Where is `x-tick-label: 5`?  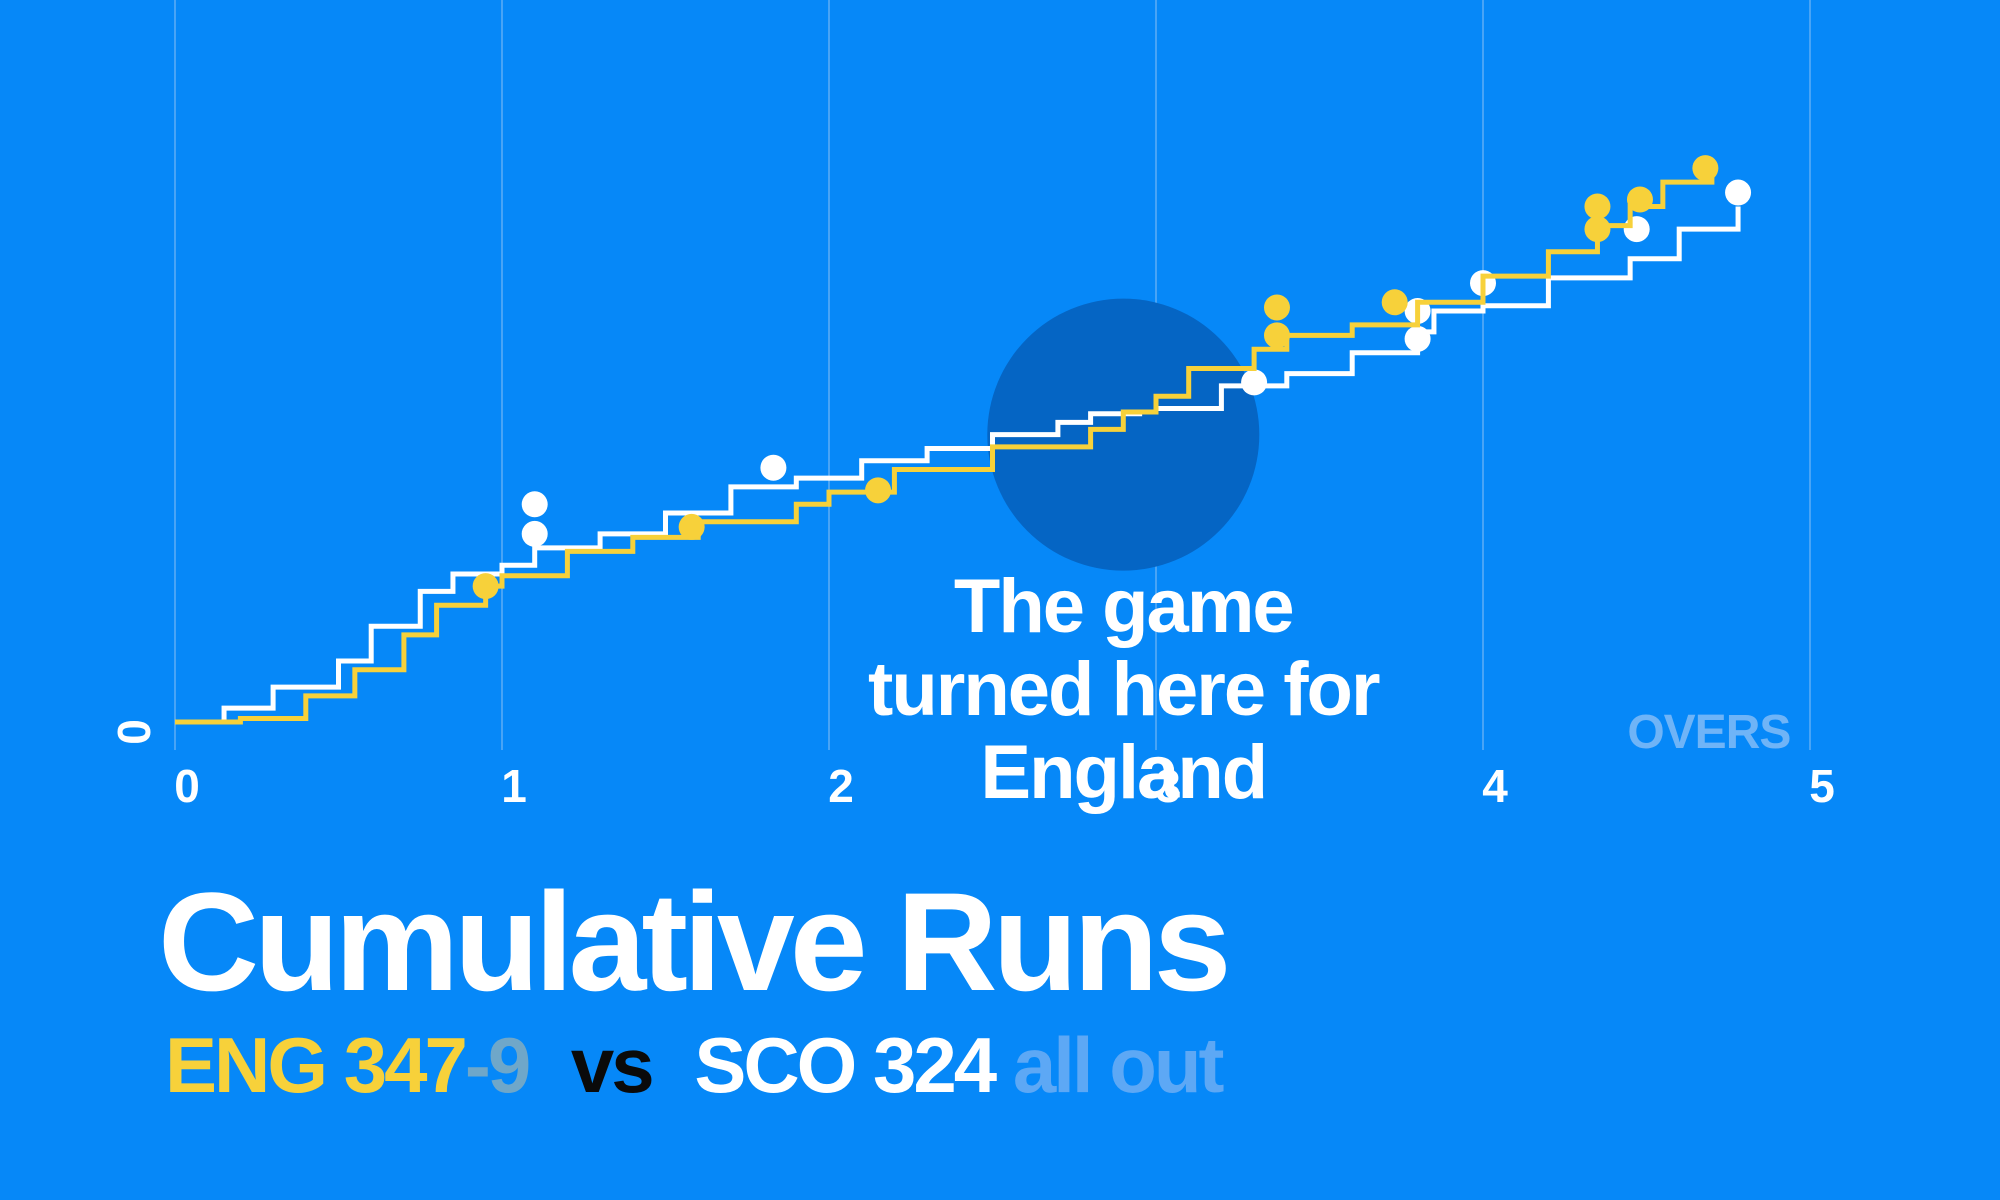
x-tick-label: 5 is located at coordinates (1822, 786).